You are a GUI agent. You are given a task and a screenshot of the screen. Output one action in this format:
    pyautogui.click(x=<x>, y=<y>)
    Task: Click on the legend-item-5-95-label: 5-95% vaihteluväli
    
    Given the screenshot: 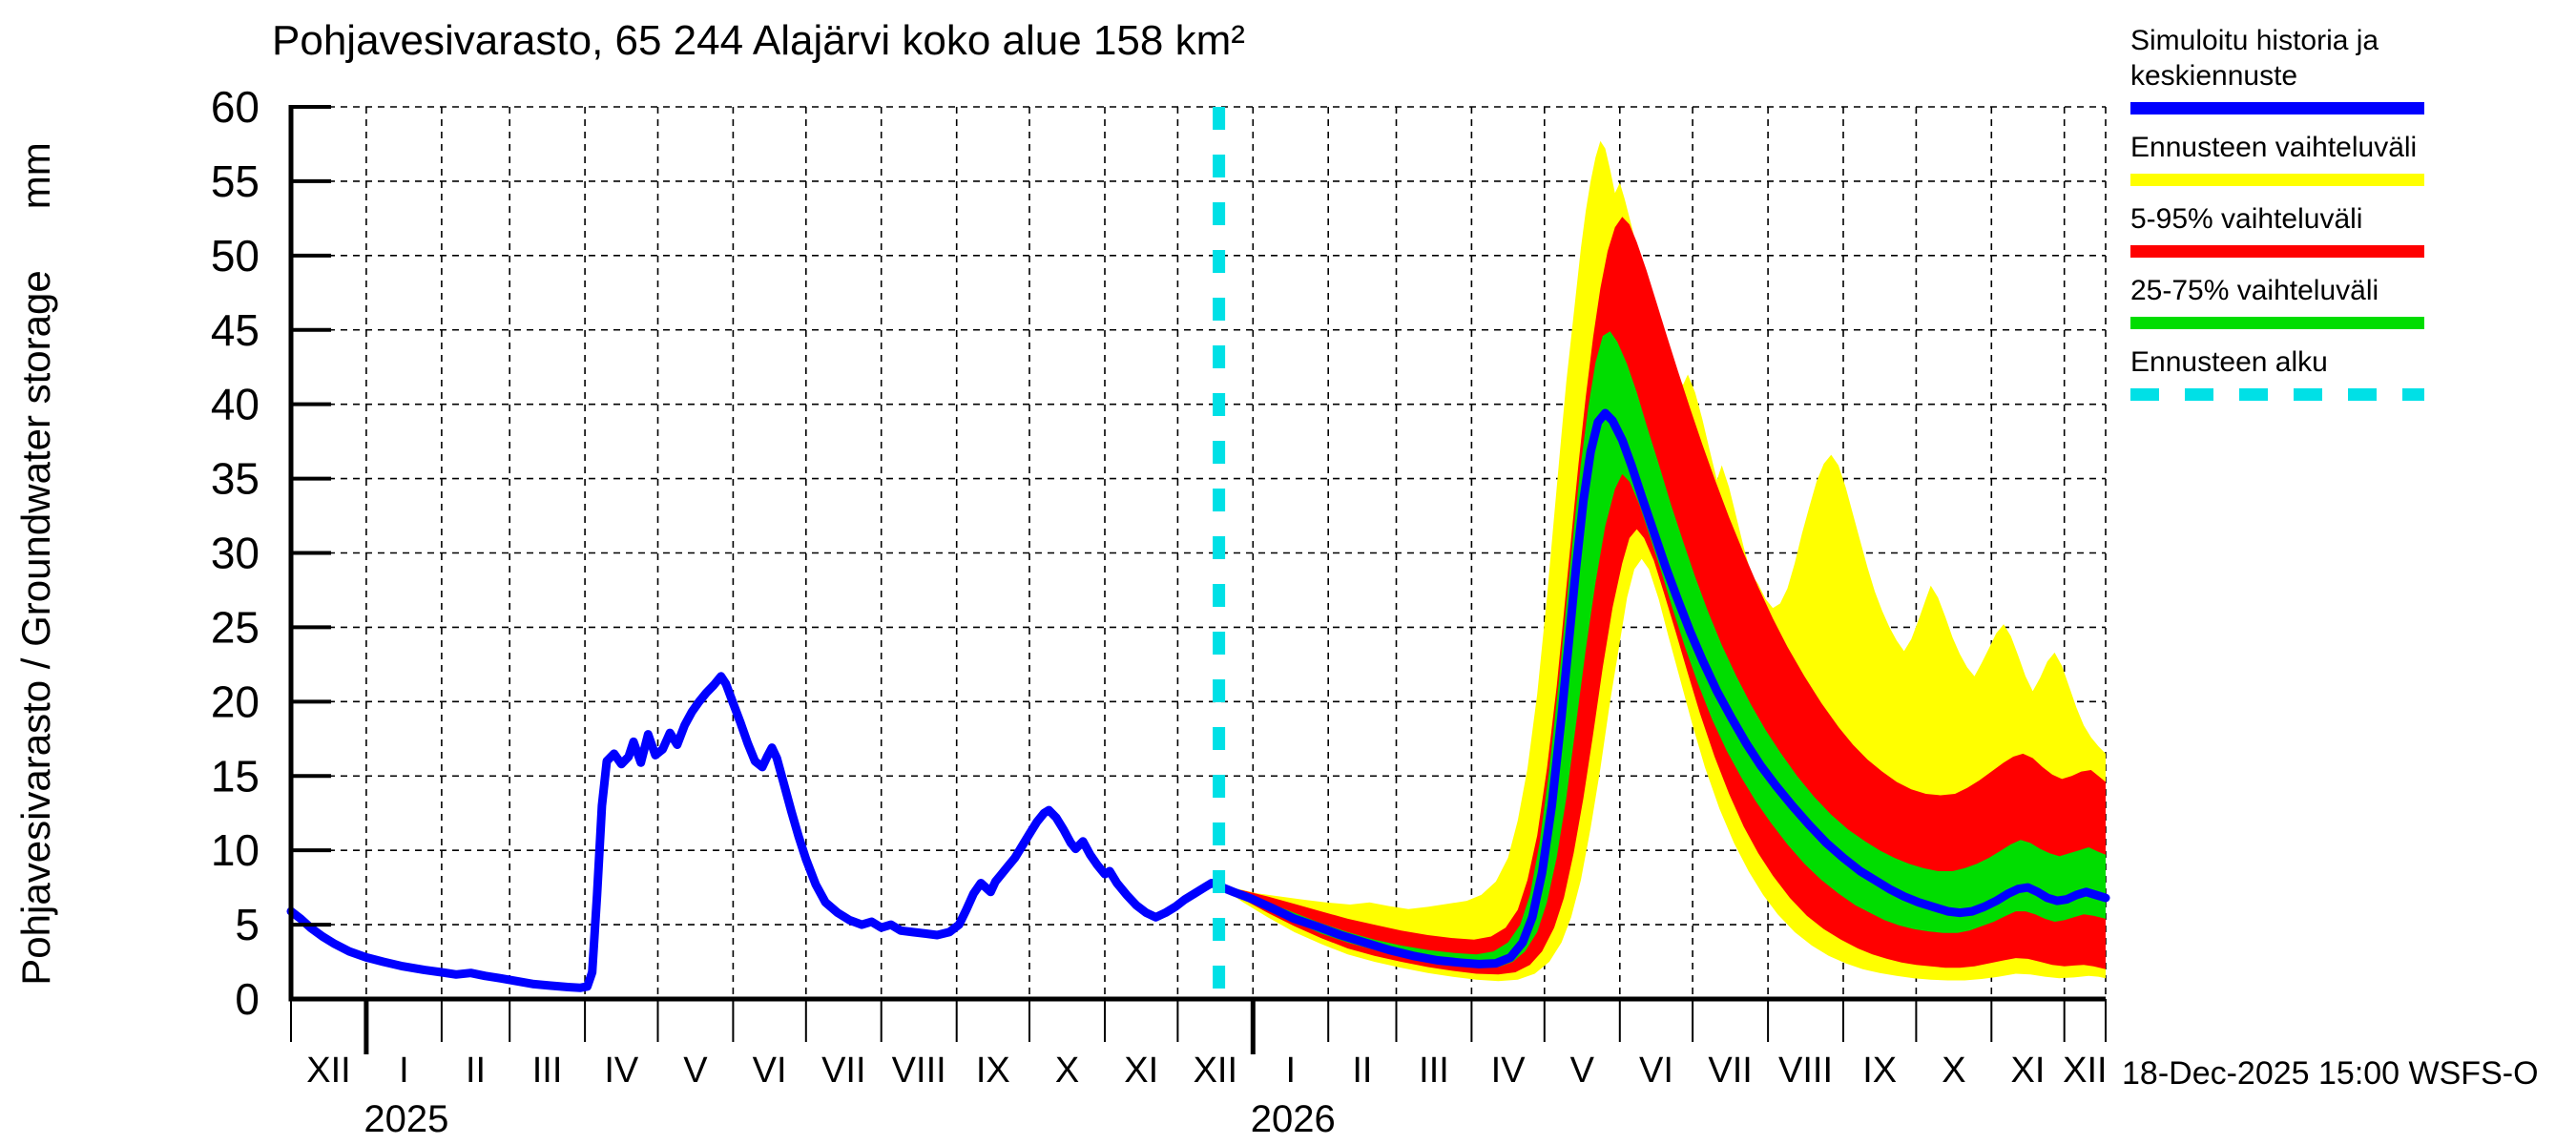 What is the action you would take?
    pyautogui.click(x=2246, y=219)
    